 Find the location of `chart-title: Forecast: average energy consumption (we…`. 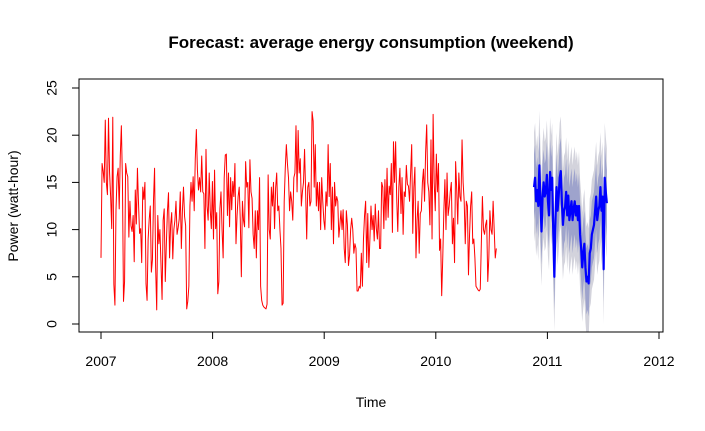

chart-title: Forecast: average energy consumption (we… is located at coordinates (370, 42).